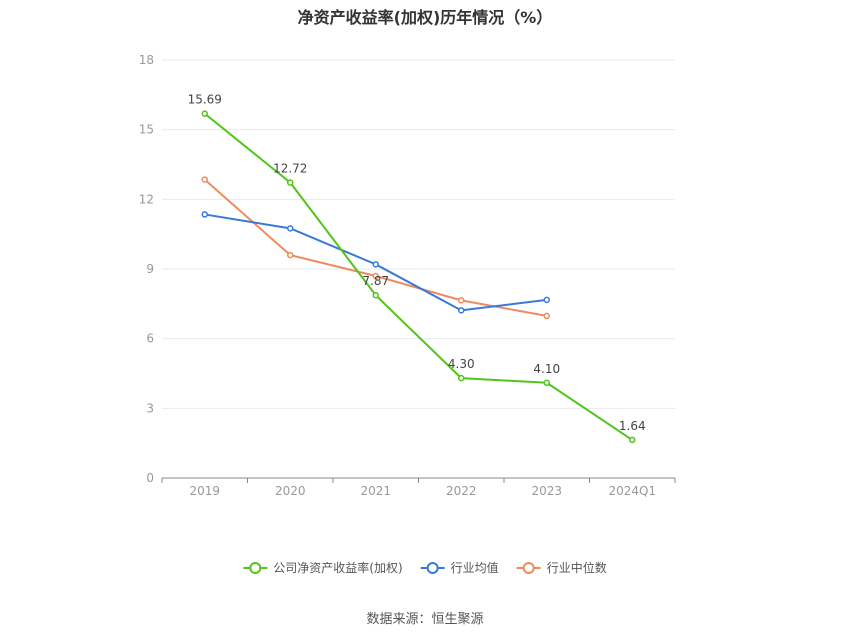 Image resolution: width=850 pixels, height=637 pixels. I want to click on data-source: 数据来源：恒生聚源, so click(425, 619).